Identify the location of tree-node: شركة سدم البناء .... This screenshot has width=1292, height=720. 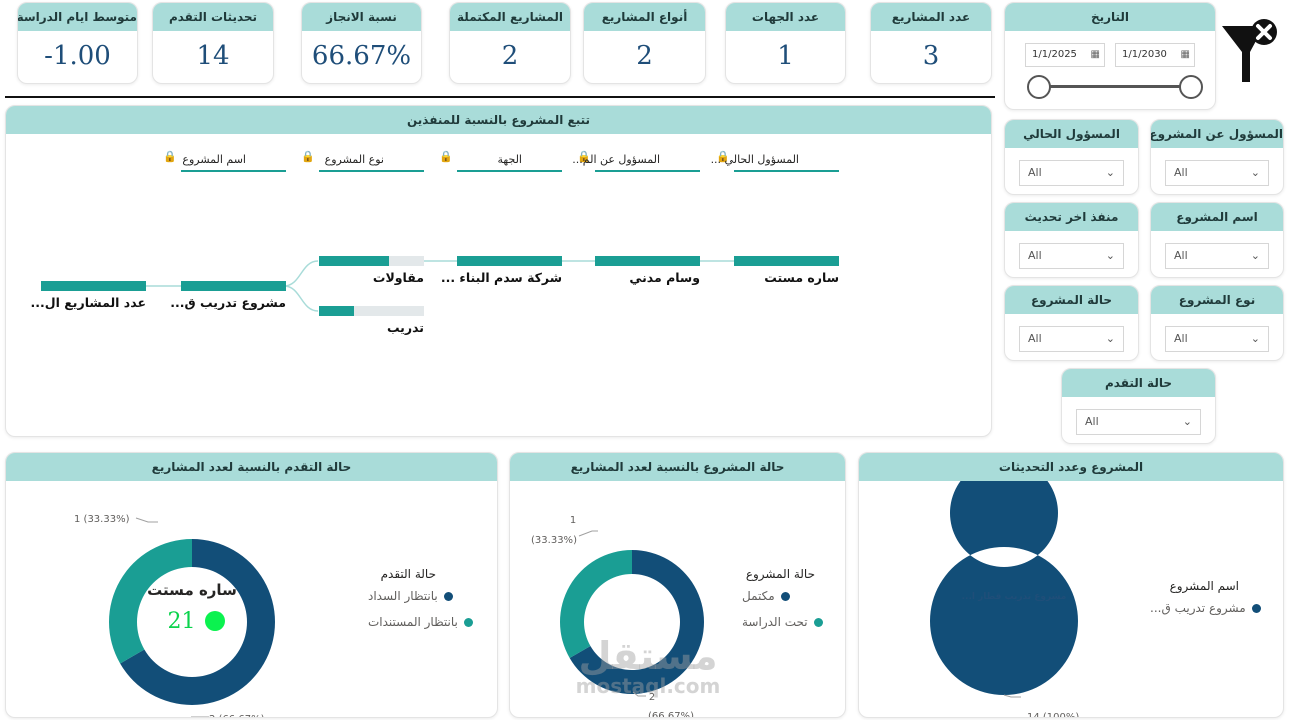
(501, 273).